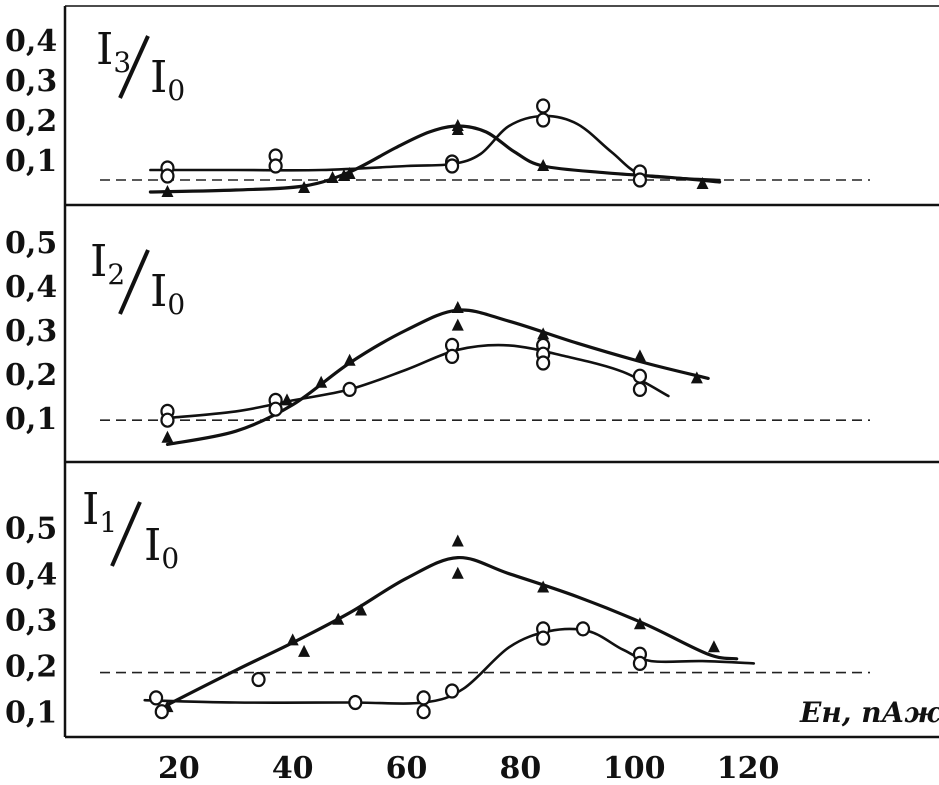 The width and height of the screenshot is (939, 785). What do you see at coordinates (869, 712) in the screenshot?
I see `x-axis-title: Eн, пАж` at bounding box center [869, 712].